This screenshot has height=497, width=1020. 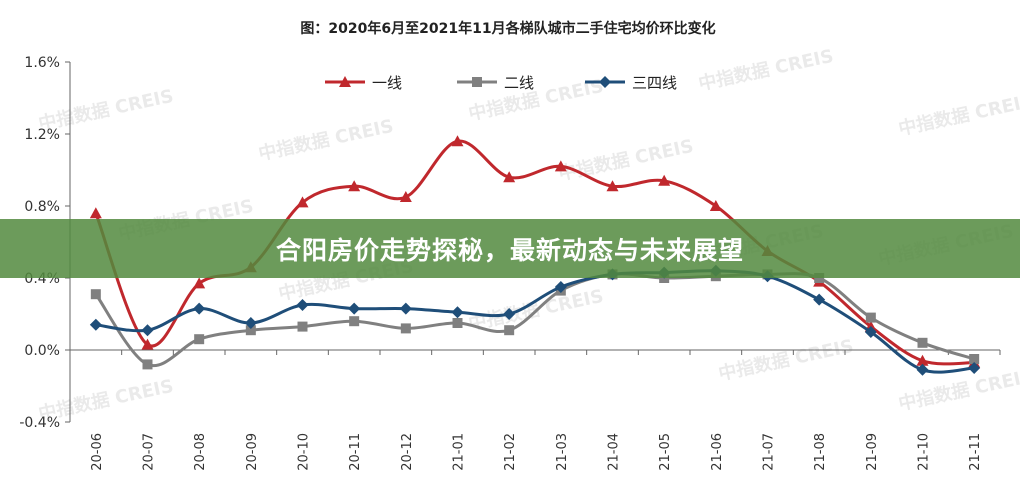 What do you see at coordinates (562, 452) in the screenshot?
I see `x-tick-label: 21-03` at bounding box center [562, 452].